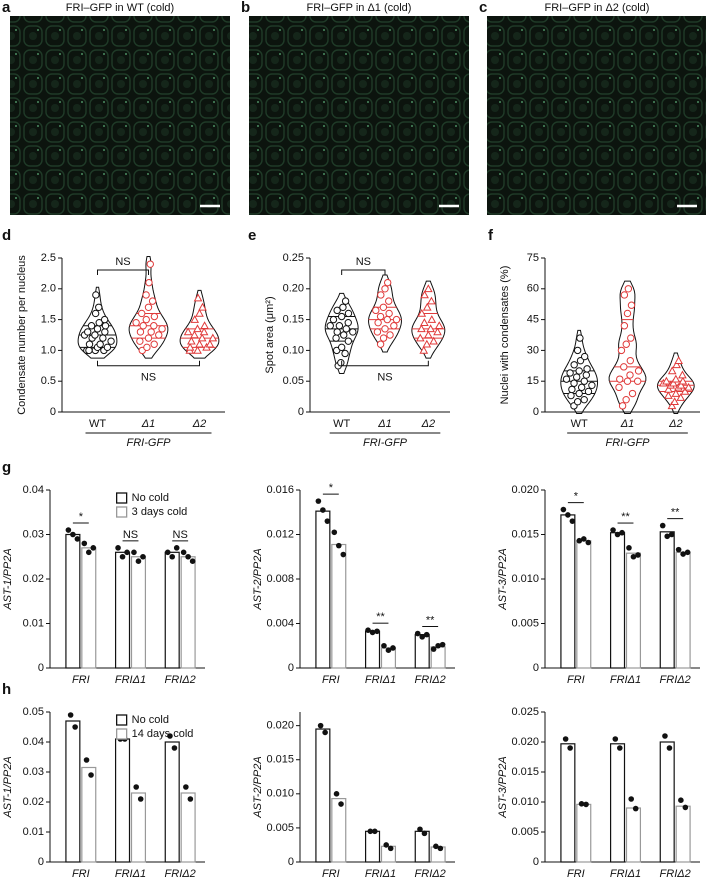 The height and width of the screenshot is (893, 706). I want to click on y-tick-label: 2.0, so click(48, 289).